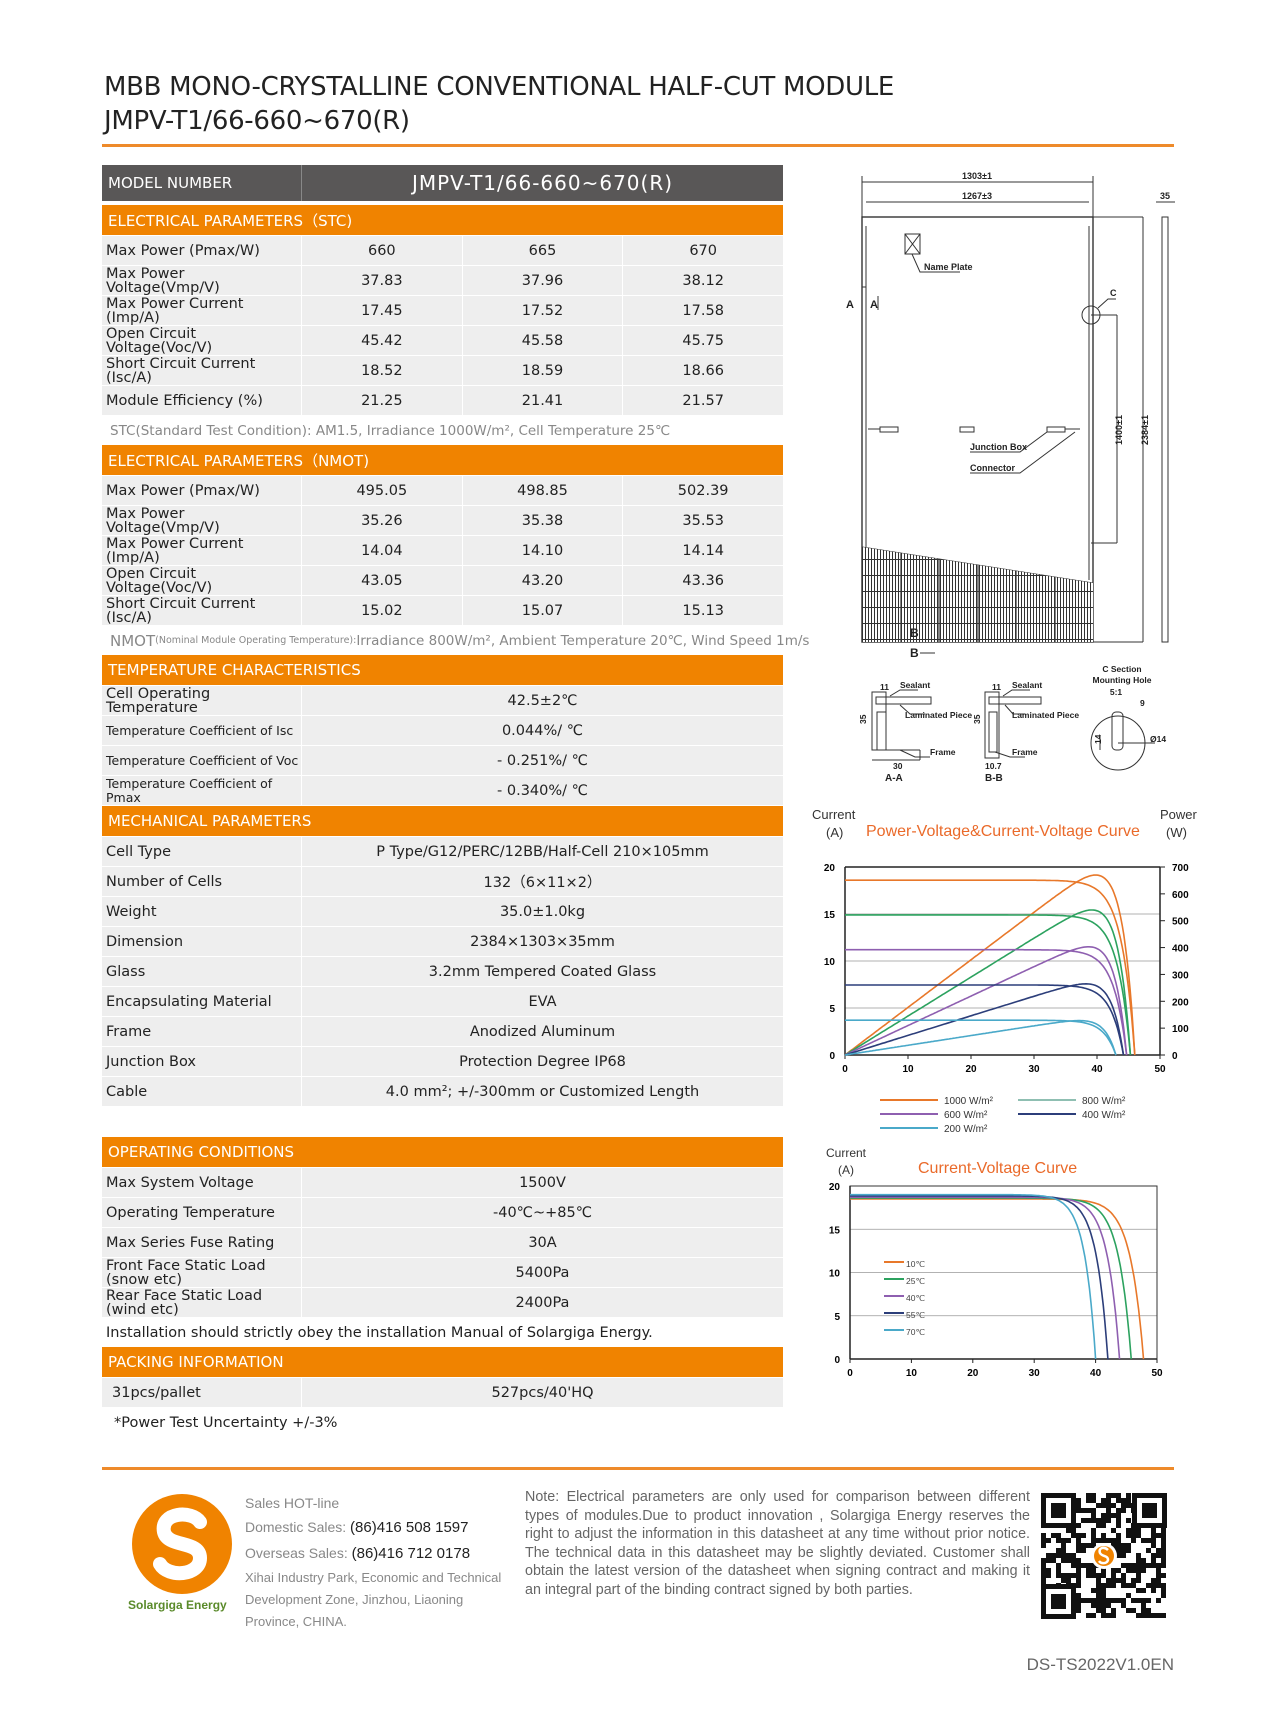 The width and height of the screenshot is (1276, 1719). What do you see at coordinates (966, 1115) in the screenshot?
I see `legend-label: 600 W/m²` at bounding box center [966, 1115].